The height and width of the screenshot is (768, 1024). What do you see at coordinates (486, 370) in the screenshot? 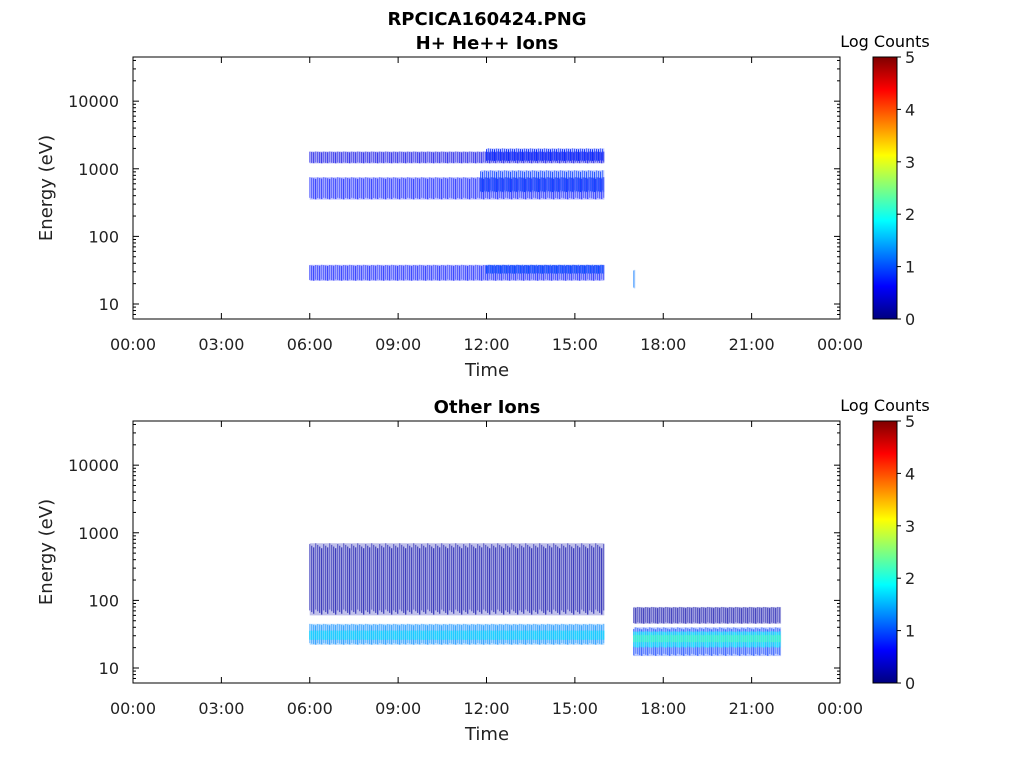
I see `x-axis-label-h-he: Time` at bounding box center [486, 370].